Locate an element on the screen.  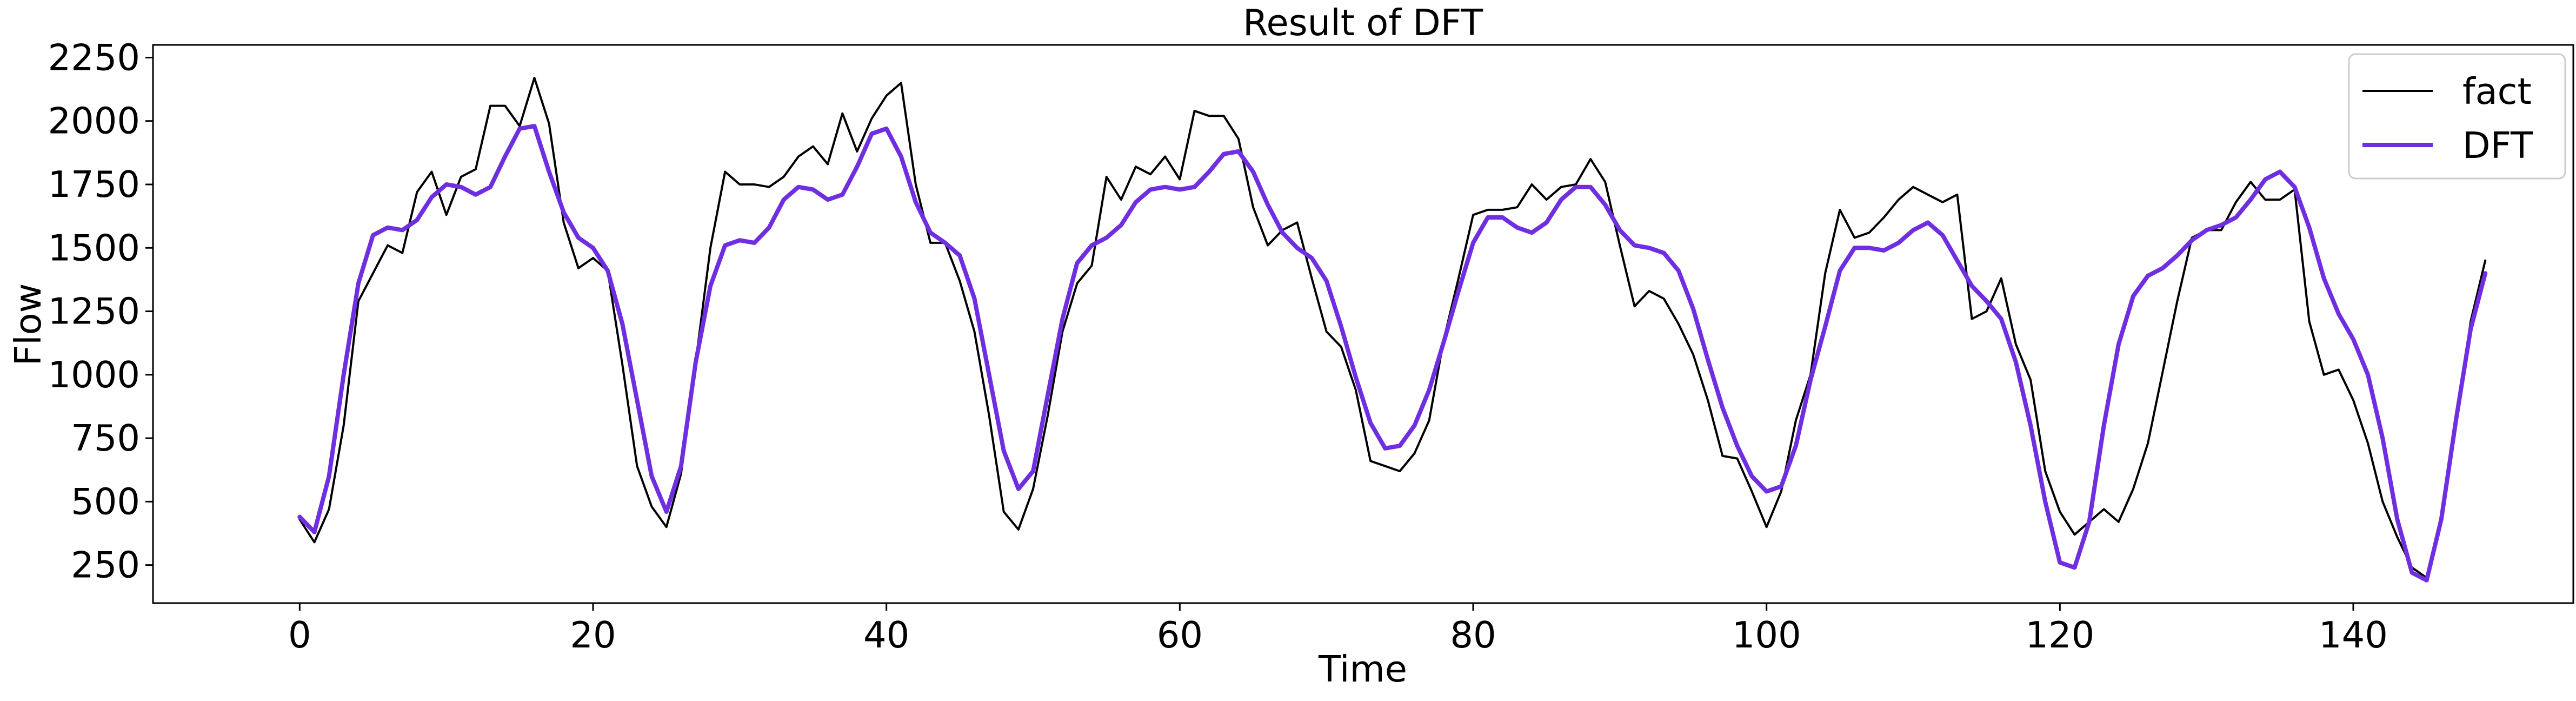
x-tick-label: 80 is located at coordinates (1473, 635).